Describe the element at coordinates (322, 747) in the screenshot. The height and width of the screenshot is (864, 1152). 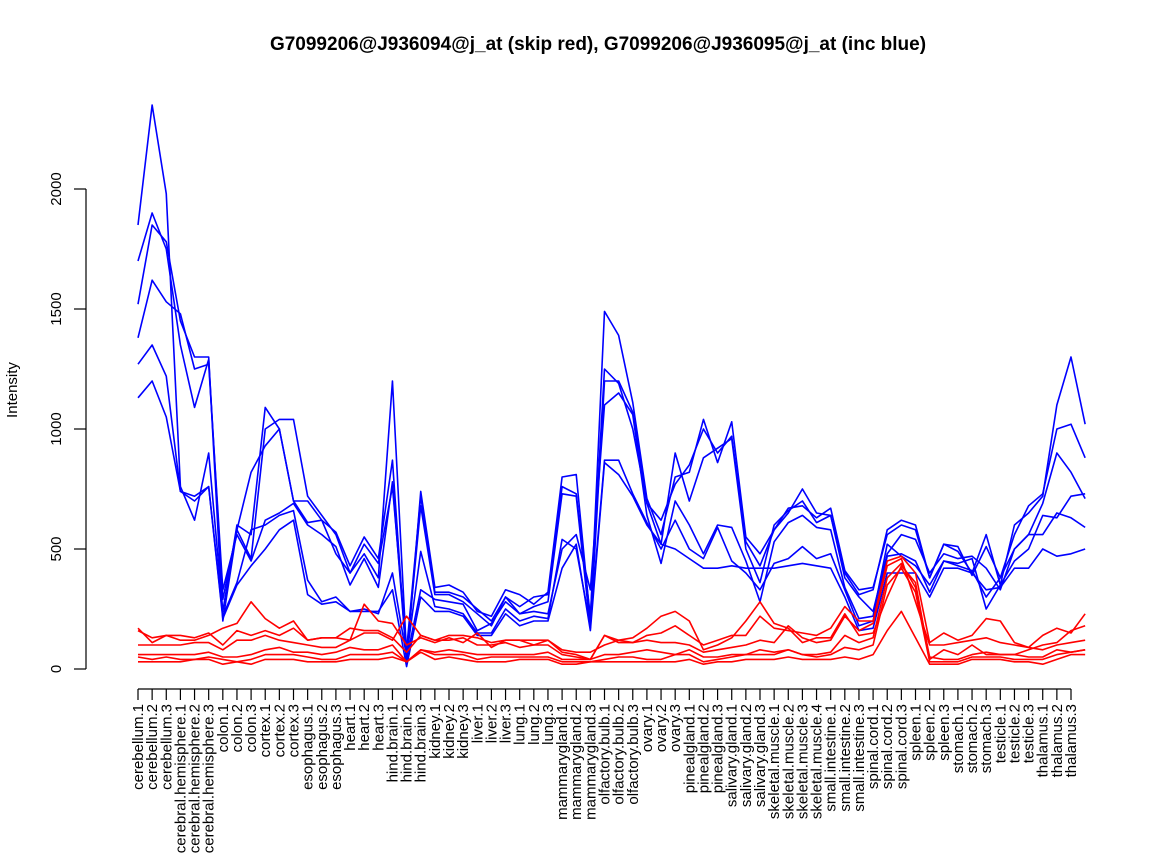
I see `x-tick-label-14: esophagus.2` at that location.